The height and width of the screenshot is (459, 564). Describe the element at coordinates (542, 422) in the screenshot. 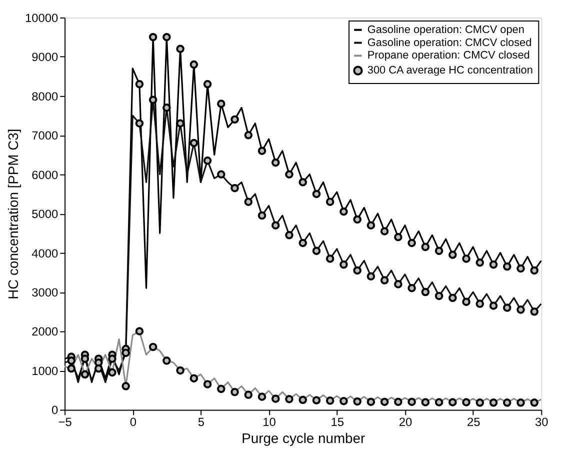

I see `x-tick-label: 30` at that location.